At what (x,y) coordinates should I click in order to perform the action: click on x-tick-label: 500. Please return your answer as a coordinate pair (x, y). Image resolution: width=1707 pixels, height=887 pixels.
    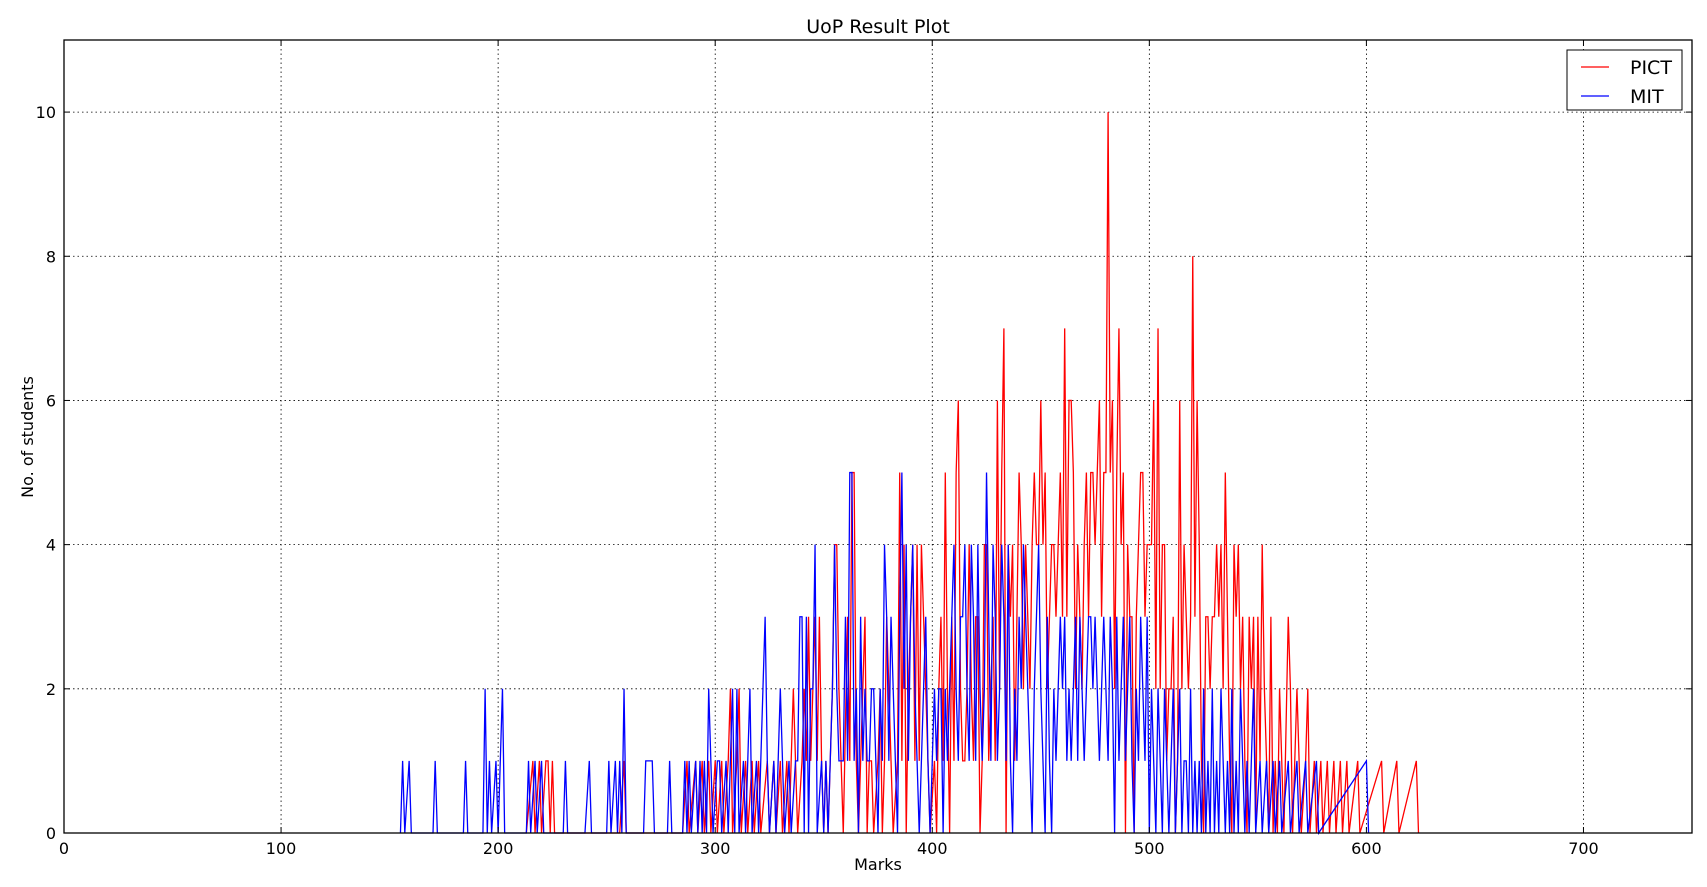
    Looking at the image, I should click on (1149, 848).